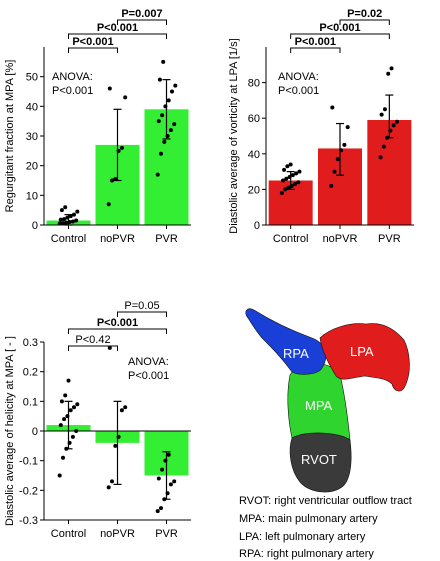 The height and width of the screenshot is (561, 440). I want to click on rpa-region, so click(286, 341).